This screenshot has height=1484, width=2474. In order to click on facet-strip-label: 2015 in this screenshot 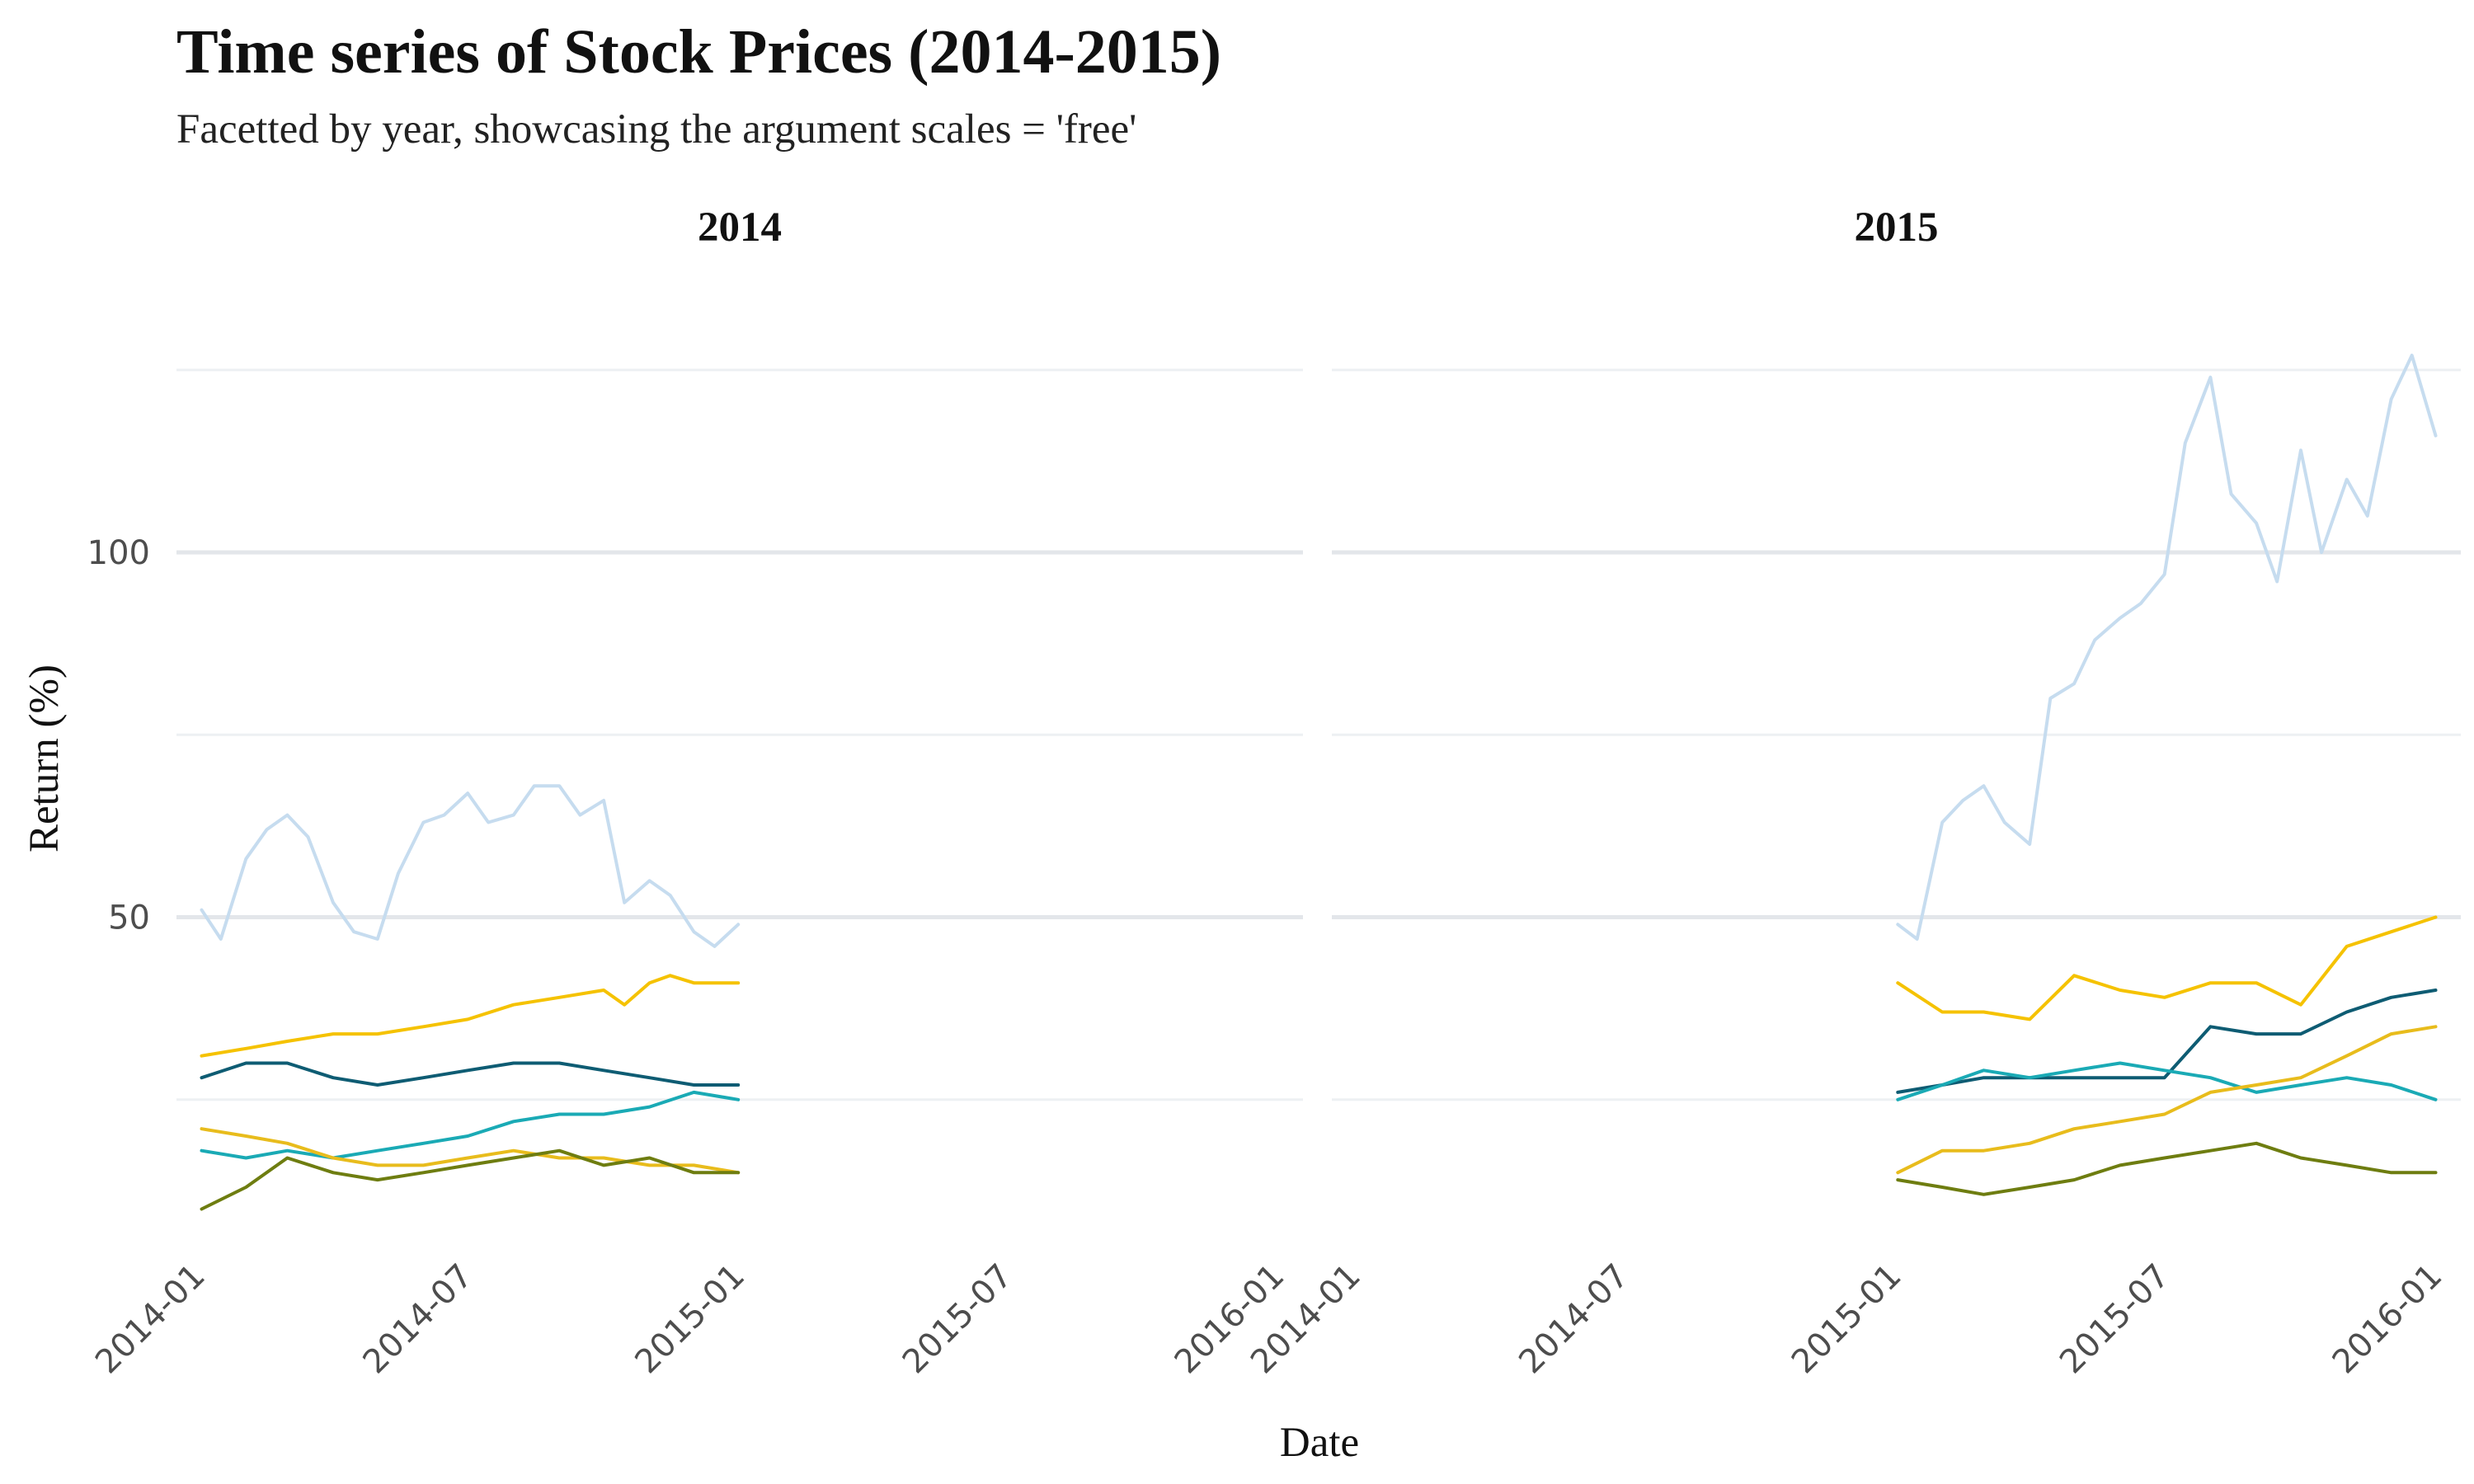, I will do `click(1897, 228)`.